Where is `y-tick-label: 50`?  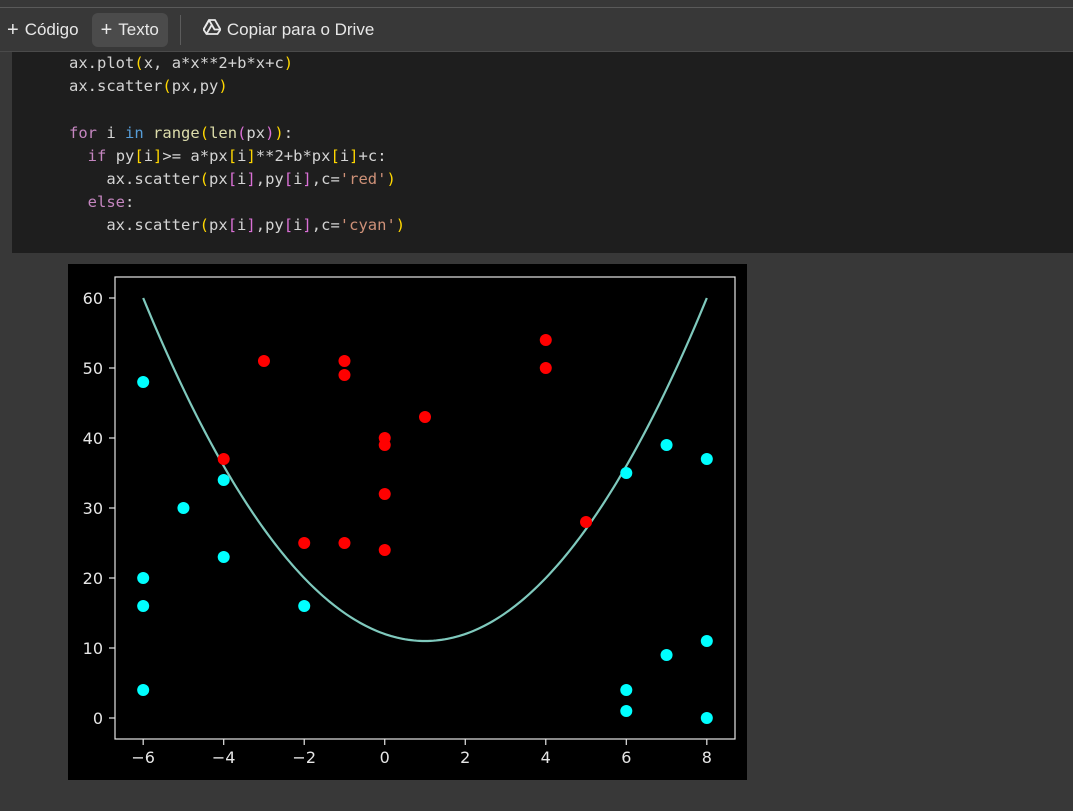
y-tick-label: 50 is located at coordinates (93, 368).